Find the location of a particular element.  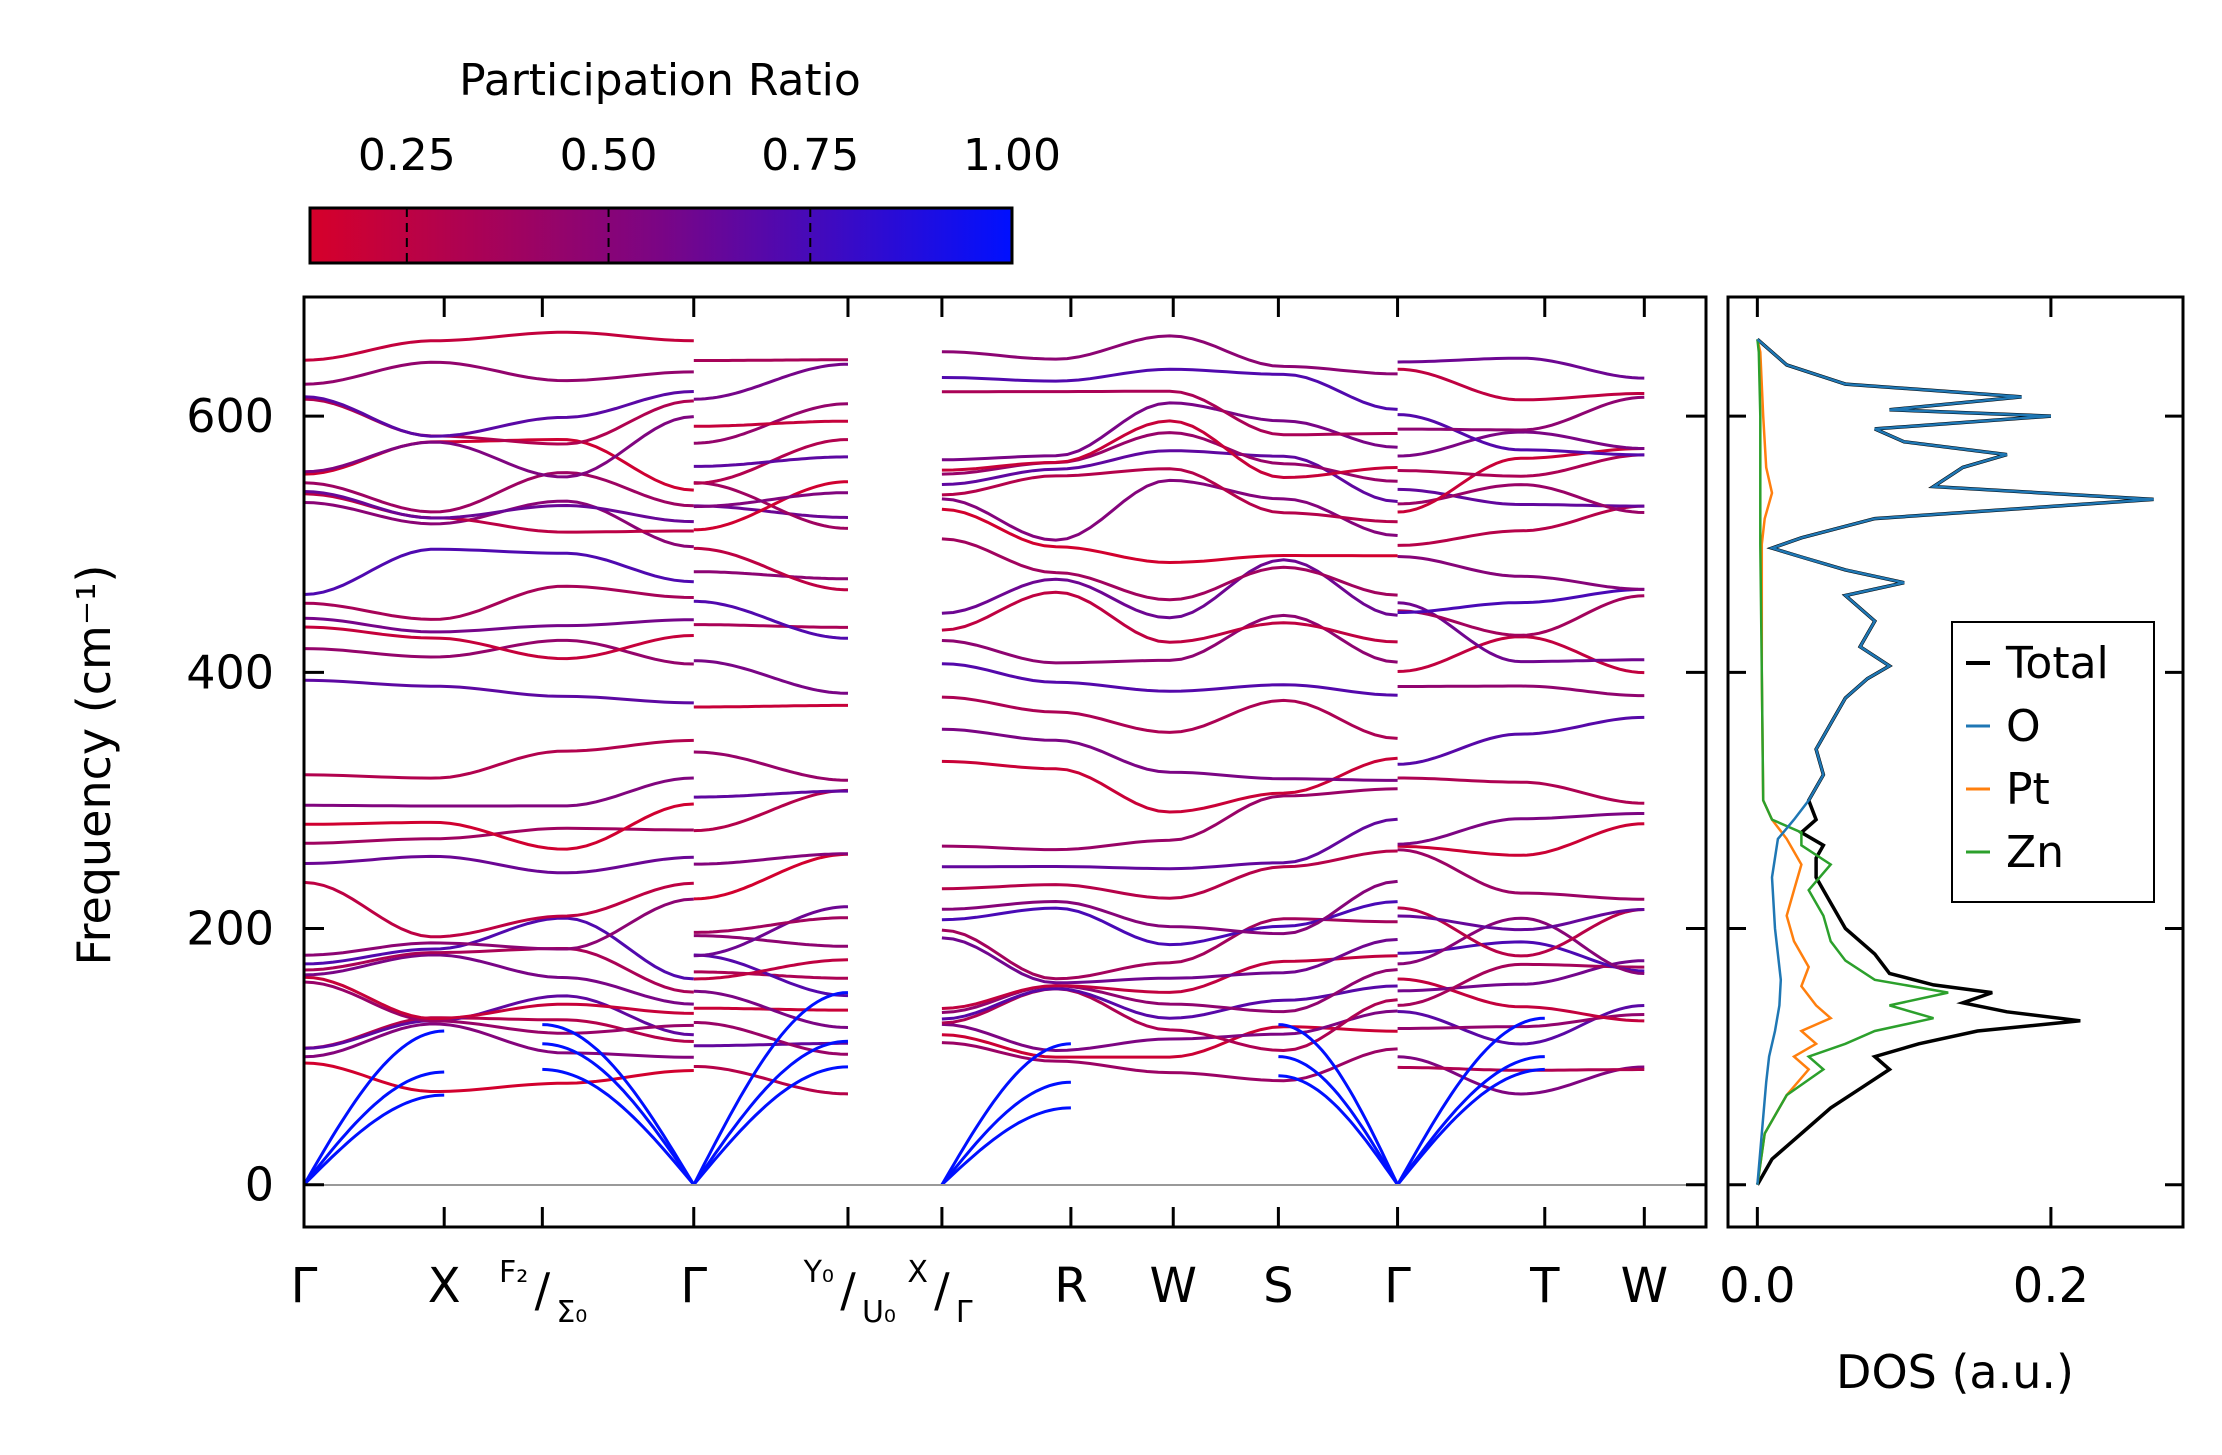

band-x-tick-label-upper: F₂ is located at coordinates (513, 1272).